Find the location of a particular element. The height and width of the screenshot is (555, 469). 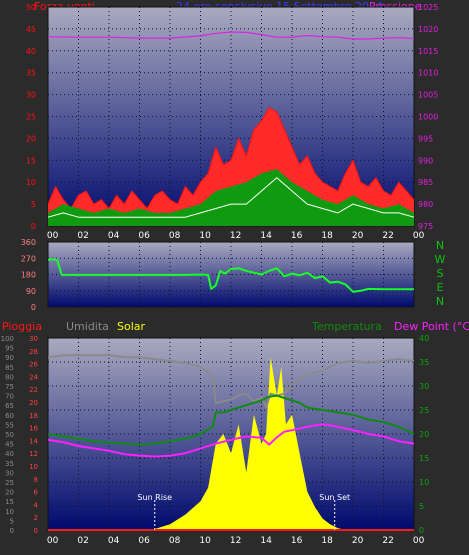

dewpoint-line is located at coordinates (231, 440).